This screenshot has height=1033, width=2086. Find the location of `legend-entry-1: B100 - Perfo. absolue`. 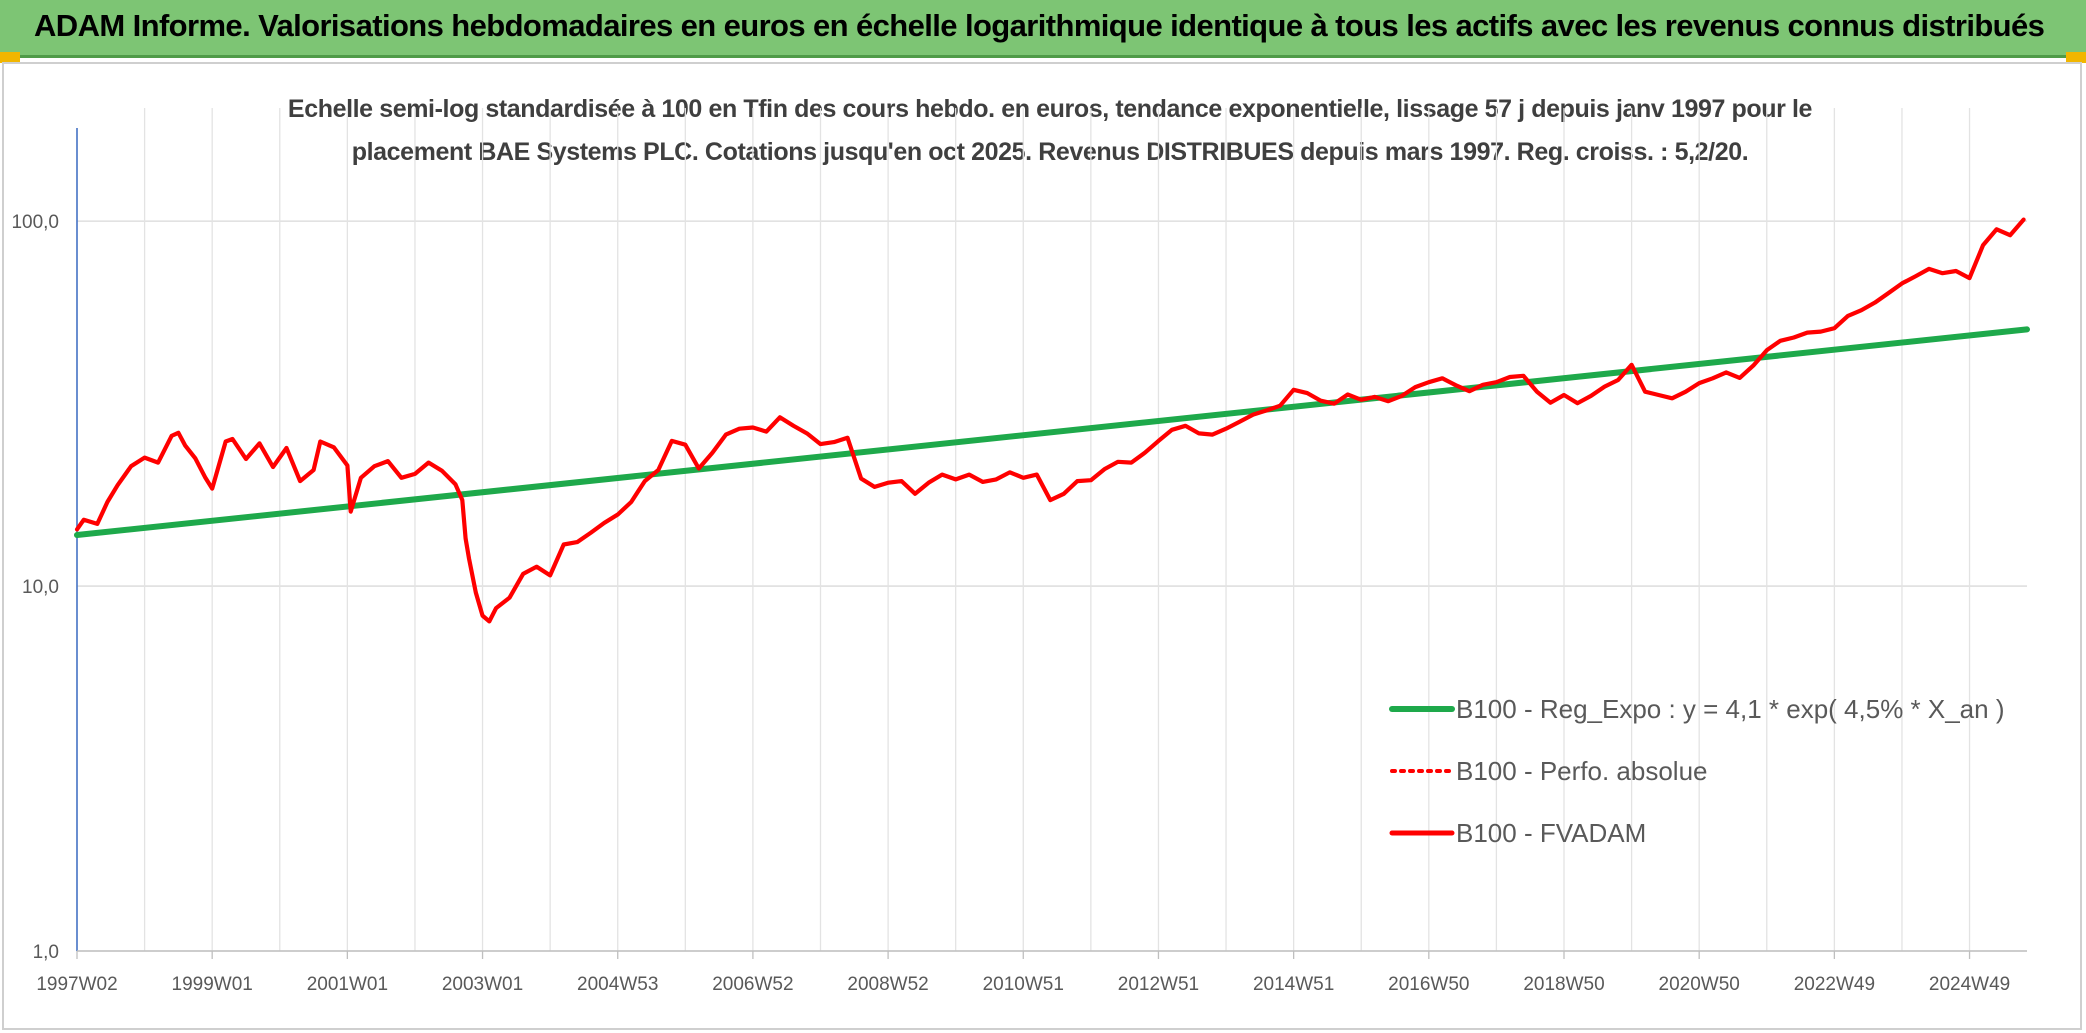

legend-entry-1: B100 - Perfo. absolue is located at coordinates (1582, 771).